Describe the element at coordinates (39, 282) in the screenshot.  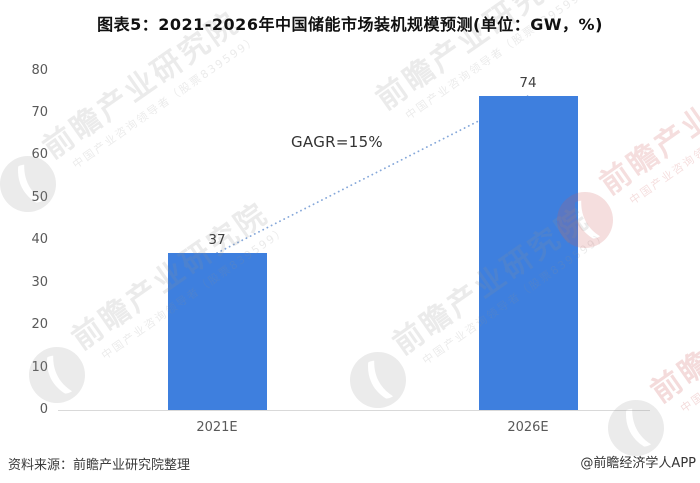
I see `y-axis-tick-30: 30` at that location.